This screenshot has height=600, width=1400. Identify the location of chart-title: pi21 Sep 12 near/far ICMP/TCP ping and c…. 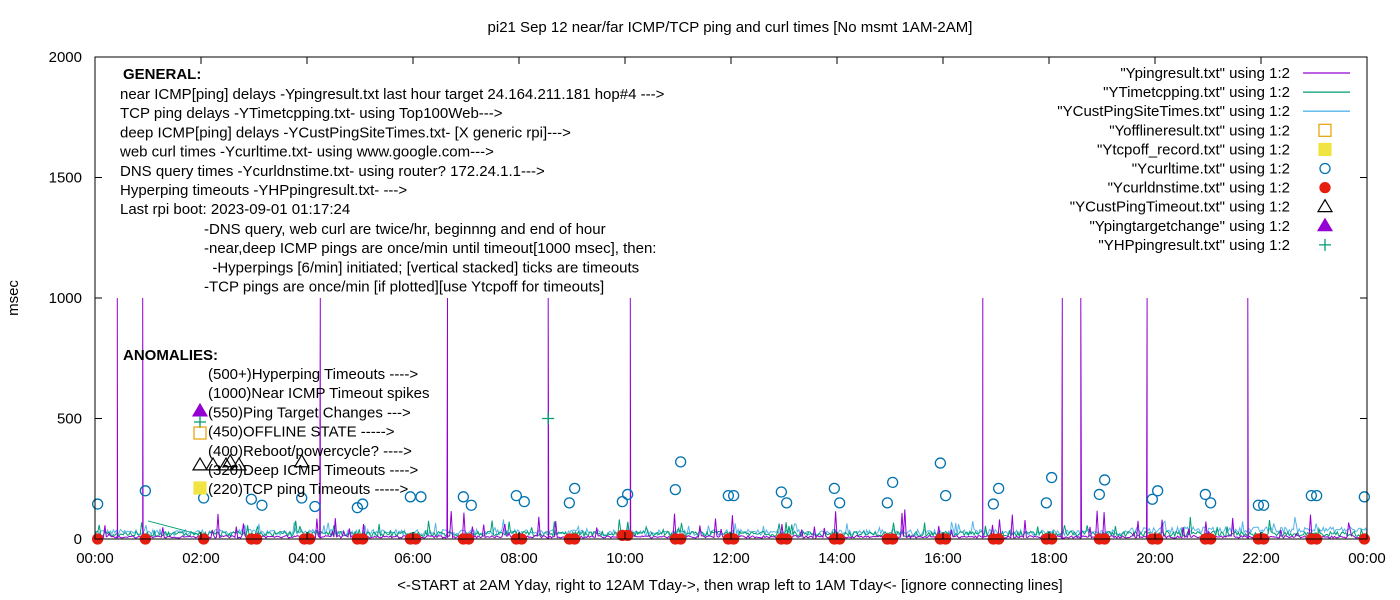
(730, 27).